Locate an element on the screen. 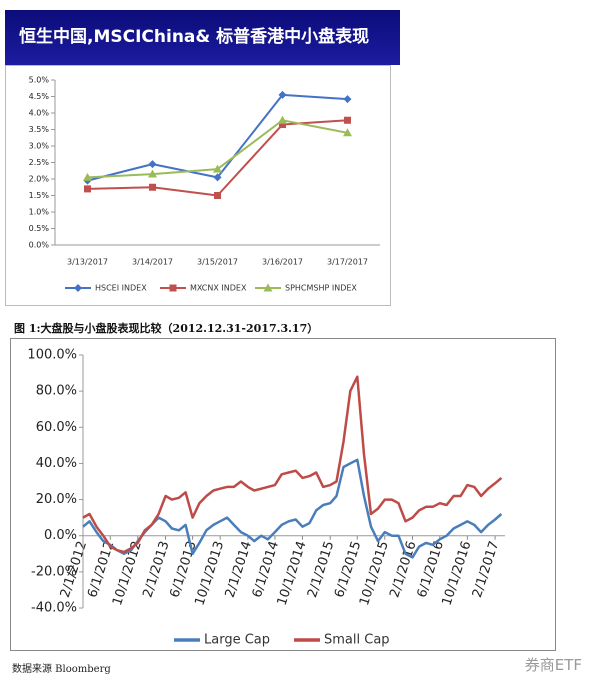 The height and width of the screenshot is (680, 590). y-tick-label: 3.5% is located at coordinates (39, 129).